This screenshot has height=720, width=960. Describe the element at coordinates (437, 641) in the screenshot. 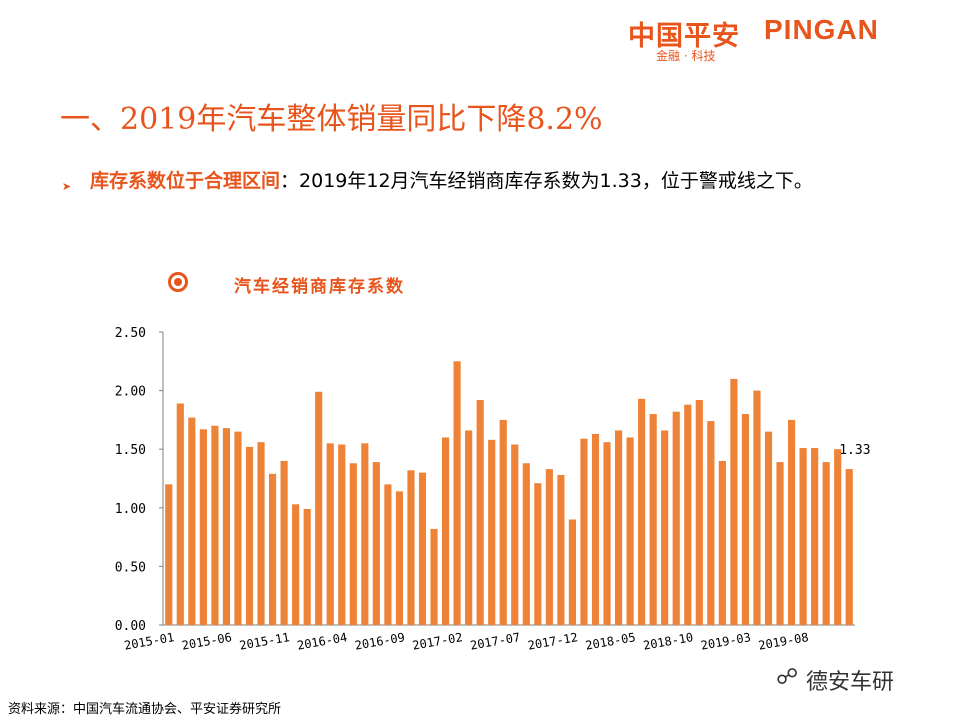

I see `x-tick-label: 2017-02` at that location.